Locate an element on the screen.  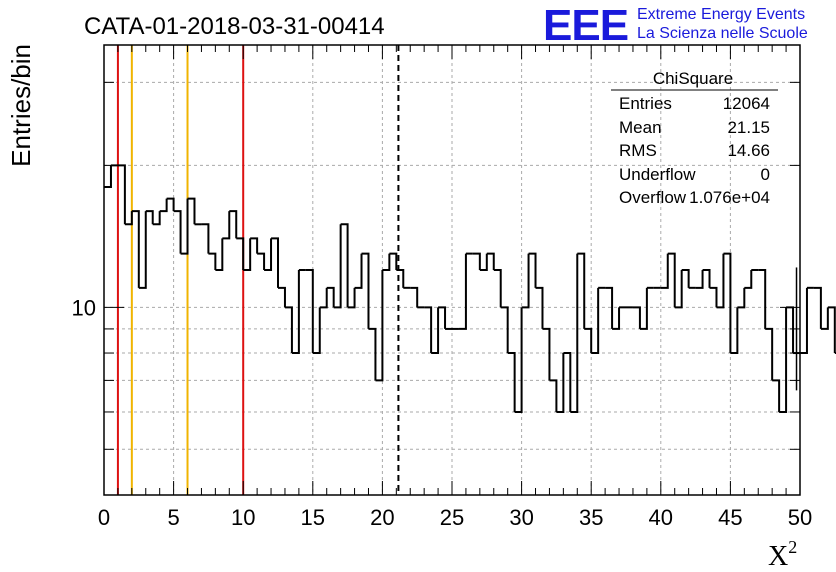
x-tick-label: 5 is located at coordinates (173, 517).